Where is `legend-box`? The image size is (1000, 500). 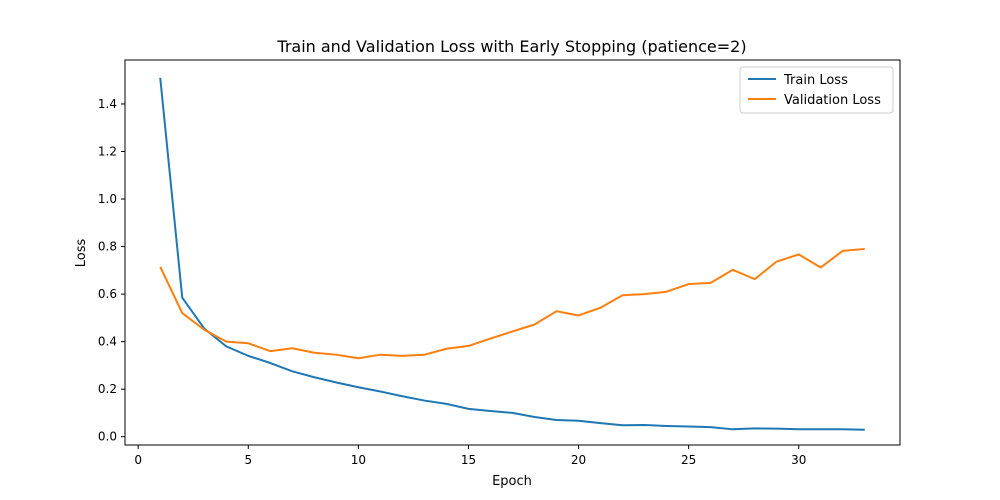 legend-box is located at coordinates (816, 90).